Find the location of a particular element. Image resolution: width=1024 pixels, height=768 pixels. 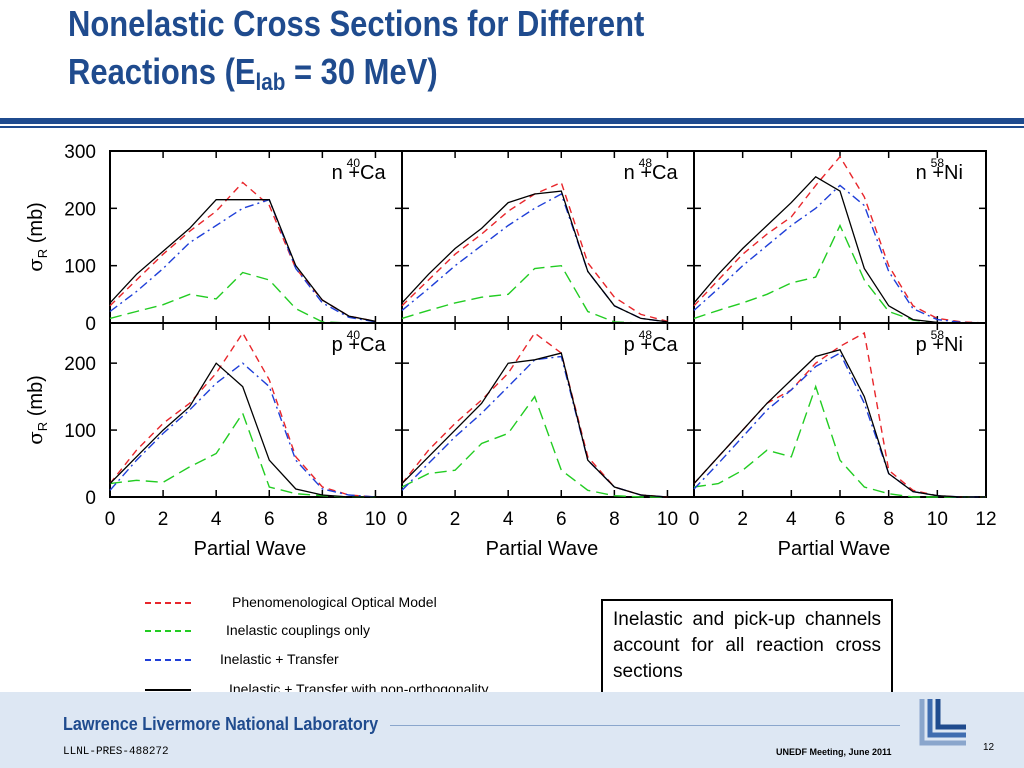

panel-top-2: n + 48 Ca is located at coordinates (548, 237).